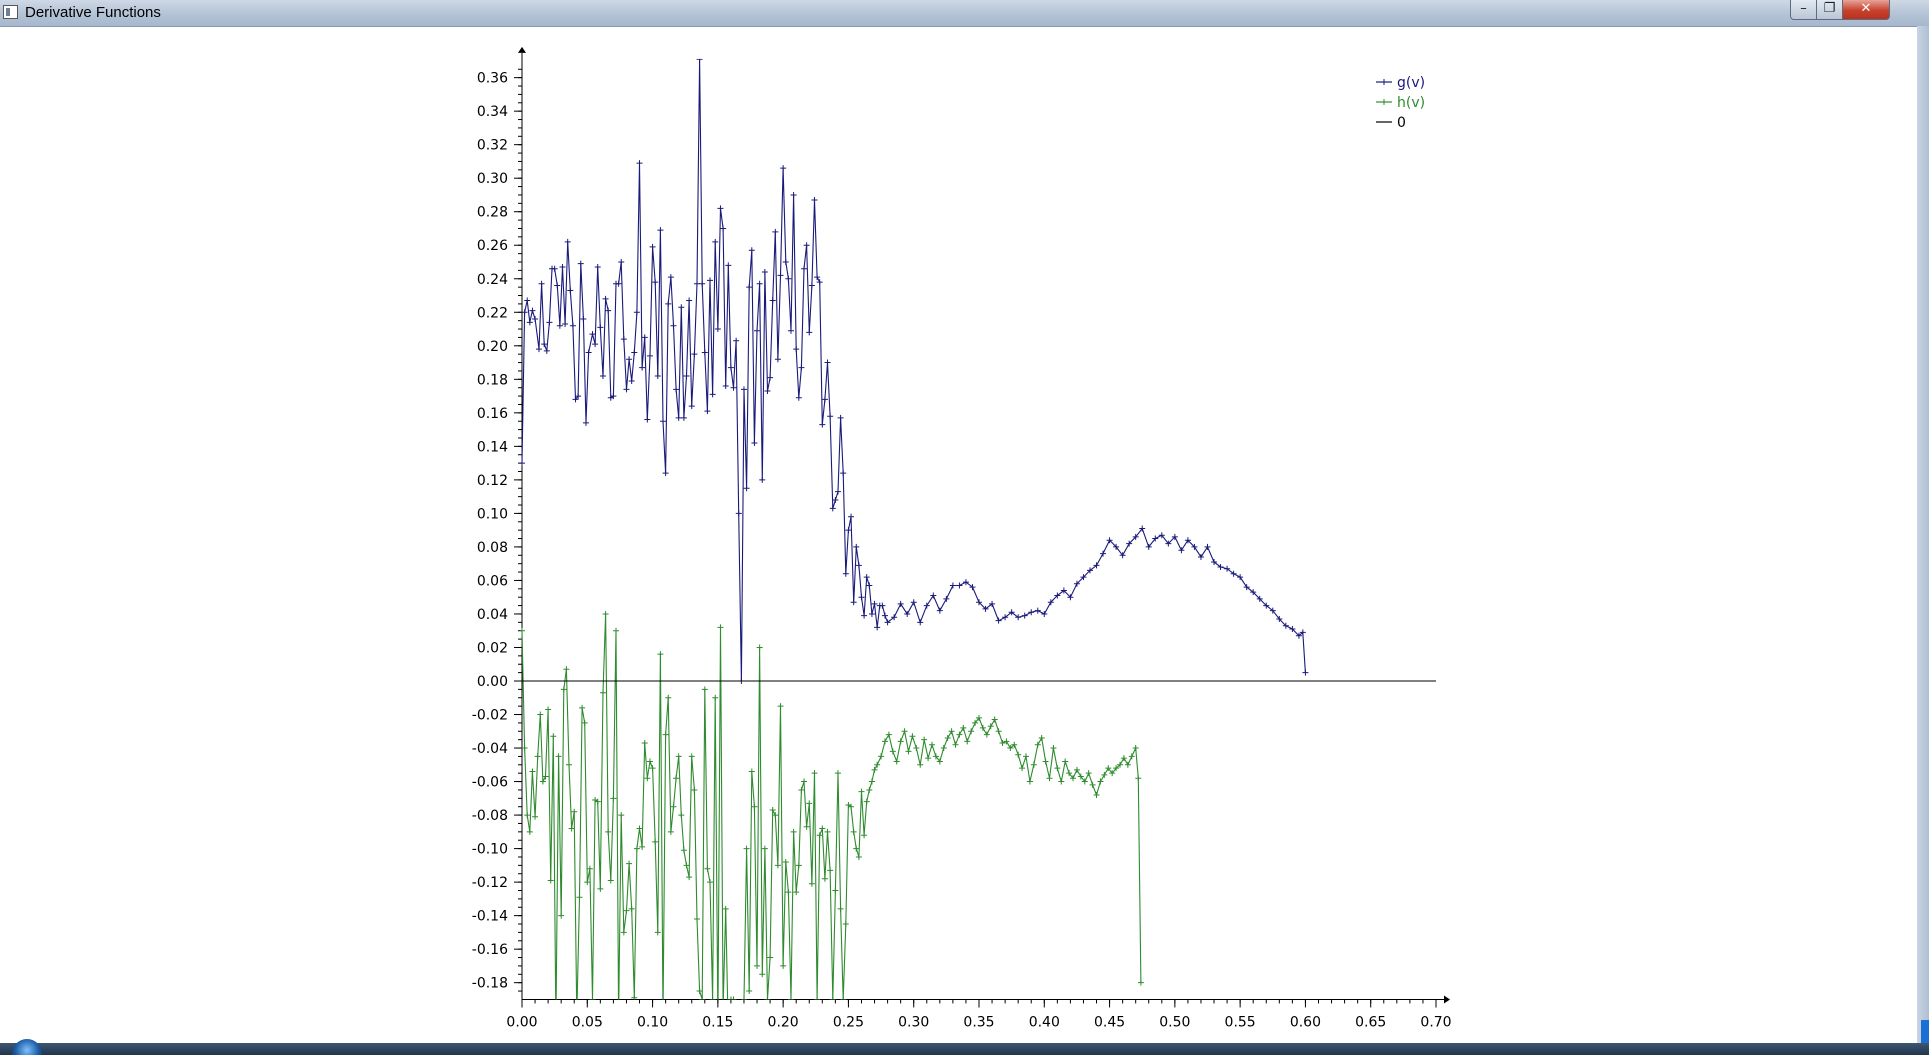 The image size is (1929, 1055). Describe the element at coordinates (522, 49) in the screenshot. I see `y-axis-arrow` at that location.